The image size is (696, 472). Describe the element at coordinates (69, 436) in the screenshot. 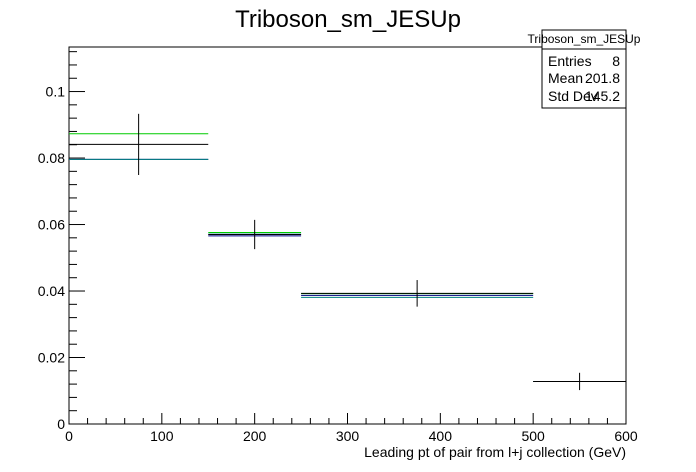

I see `x-tick-label: 0` at that location.